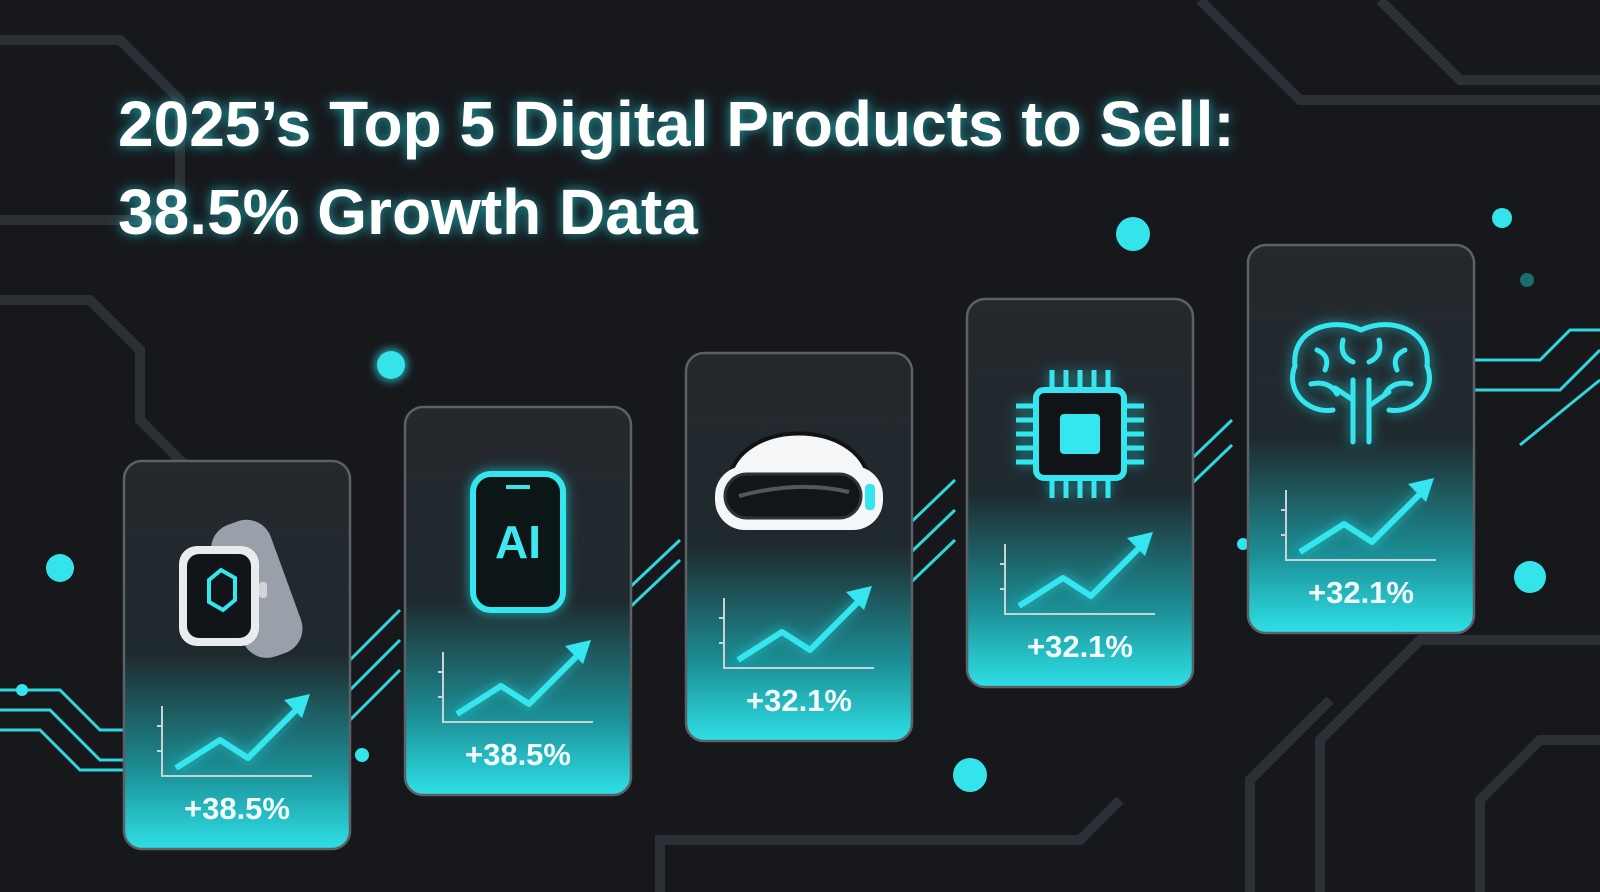 The height and width of the screenshot is (892, 1600). Describe the element at coordinates (263, 590) in the screenshot. I see `watch-crown` at that location.